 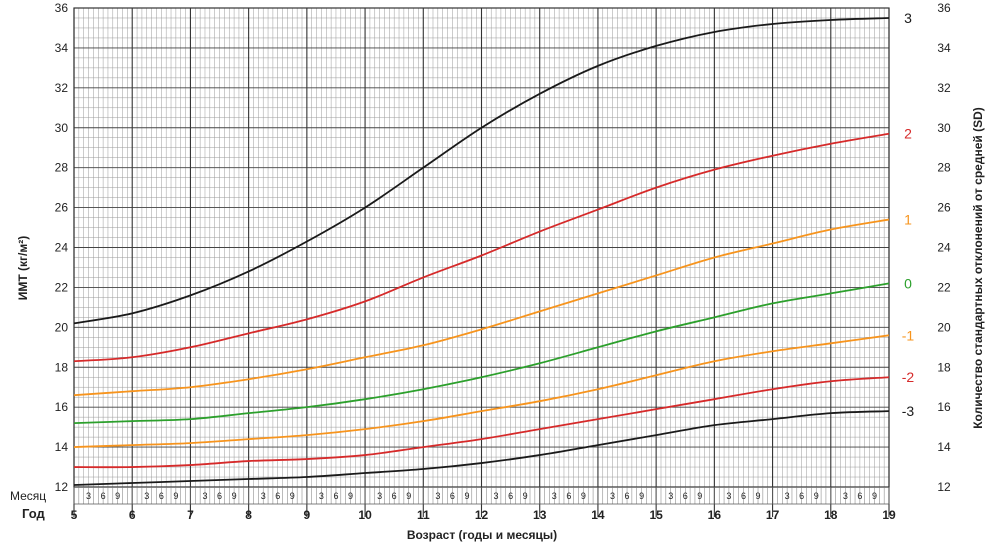 I want to click on series-label-2: 2, so click(x=908, y=134).